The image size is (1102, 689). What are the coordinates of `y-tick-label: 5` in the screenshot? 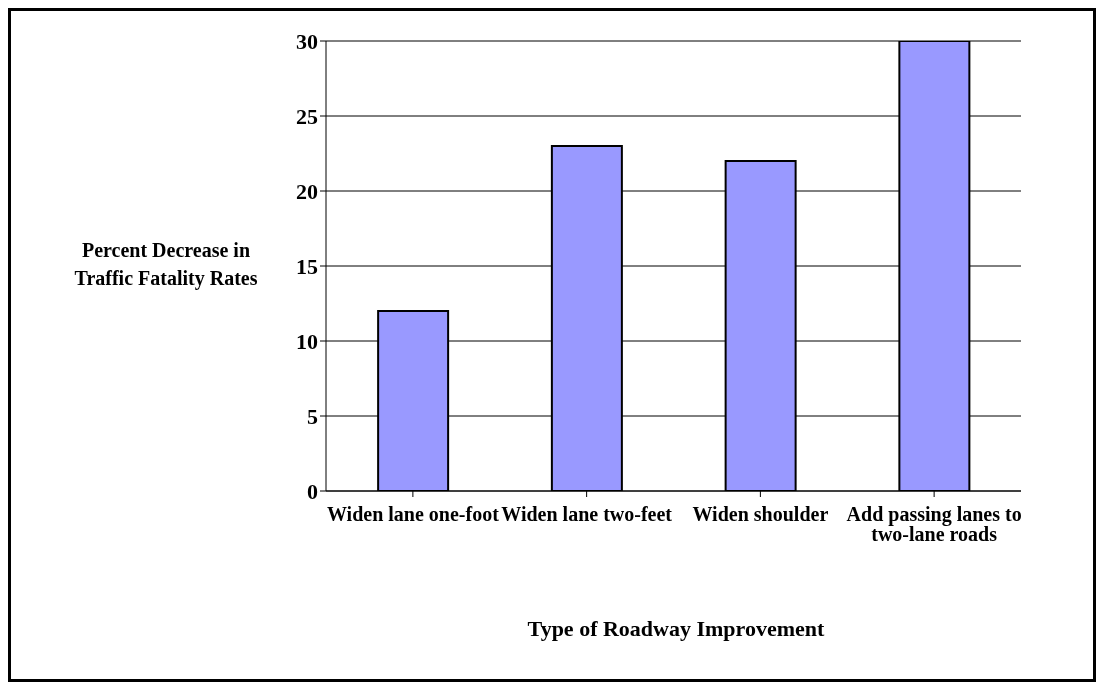 It's located at (312, 416).